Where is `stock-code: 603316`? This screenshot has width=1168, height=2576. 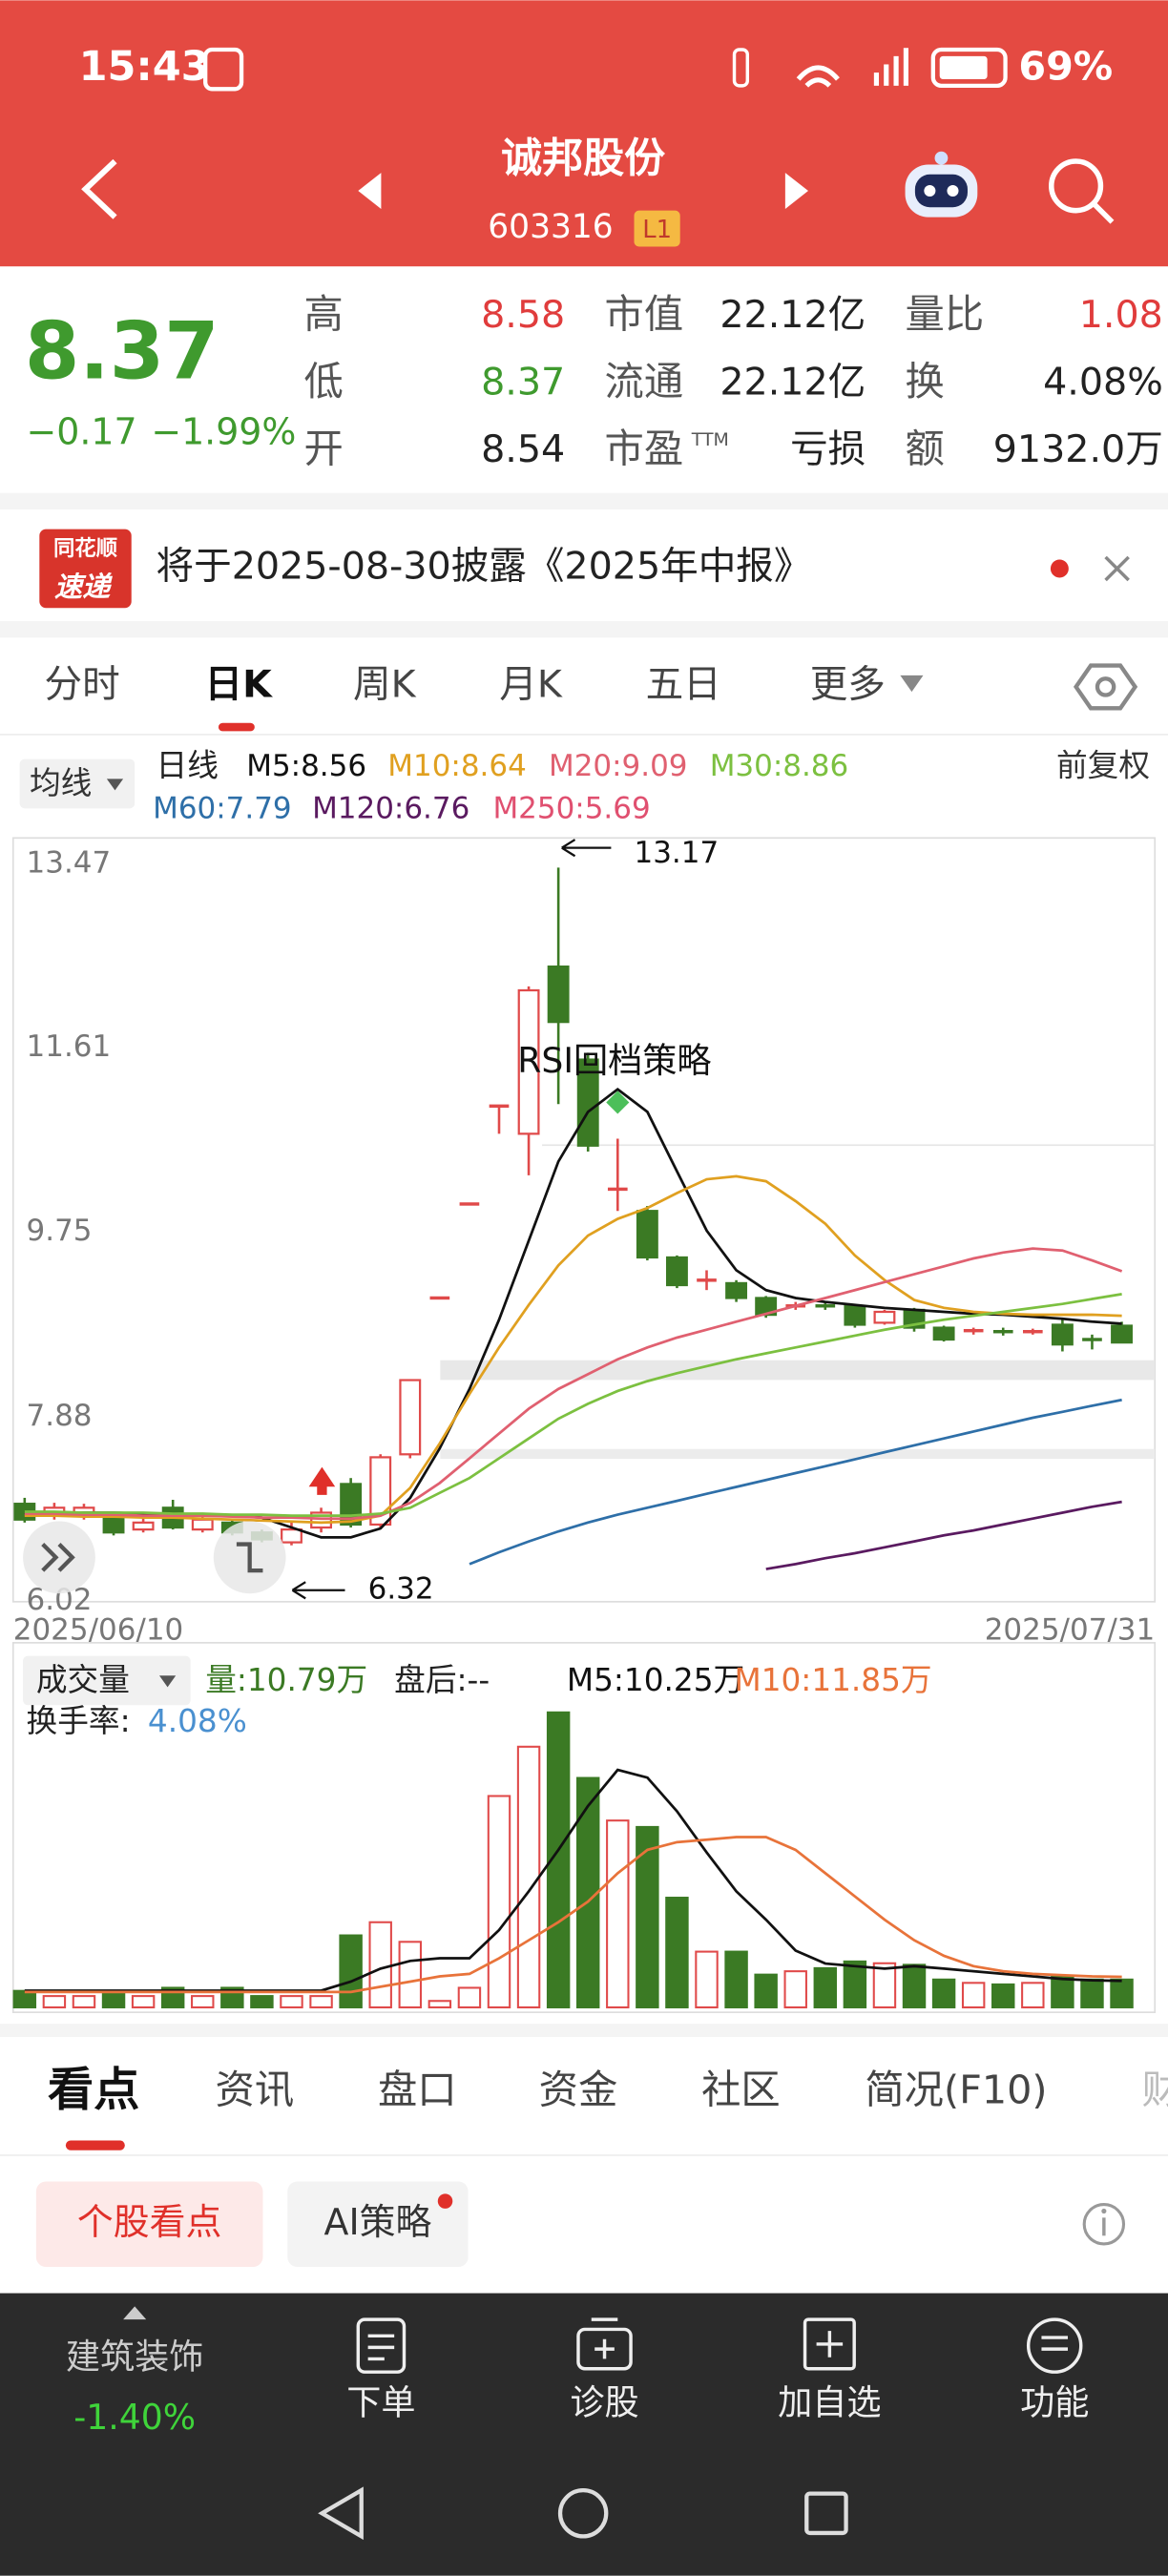 stock-code: 603316 is located at coordinates (550, 227).